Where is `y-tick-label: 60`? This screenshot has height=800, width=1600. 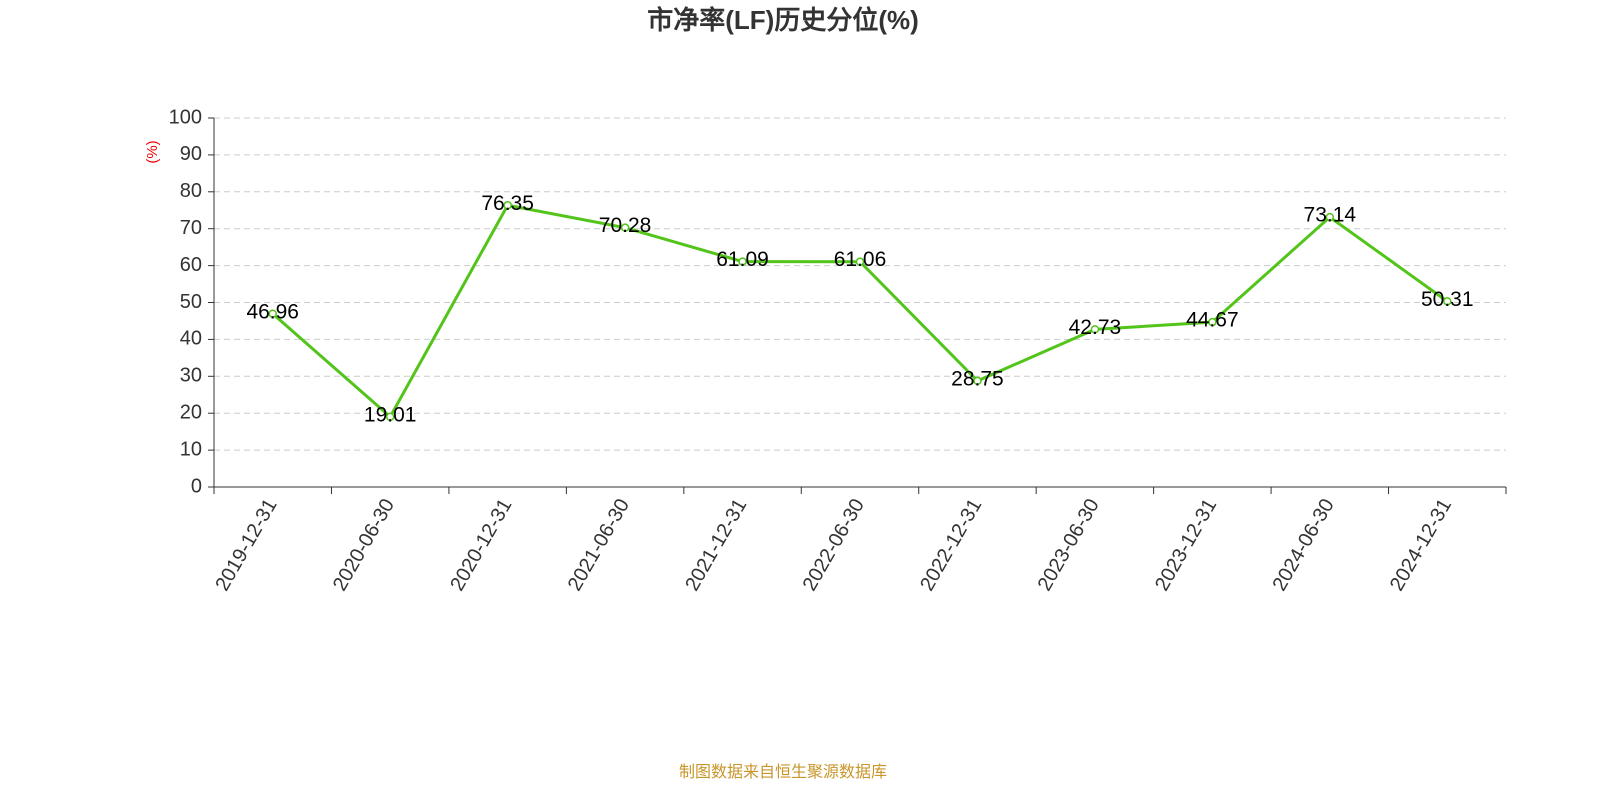
y-tick-label: 60 is located at coordinates (191, 265).